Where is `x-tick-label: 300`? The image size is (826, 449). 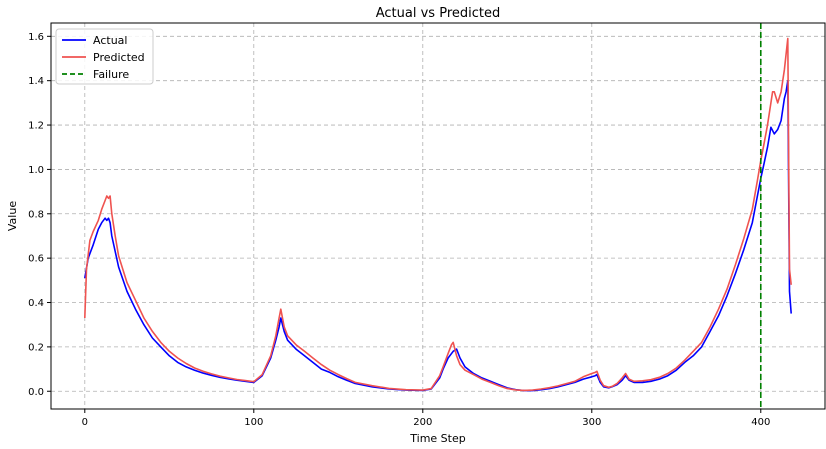
x-tick-label: 300 is located at coordinates (591, 422).